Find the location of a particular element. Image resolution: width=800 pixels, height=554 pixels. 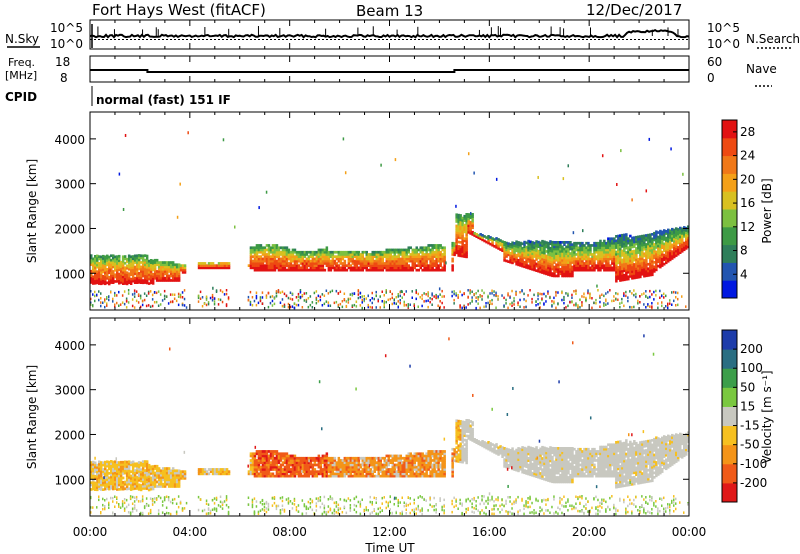

colorbar-tick-label: -100 is located at coordinates (753, 464).